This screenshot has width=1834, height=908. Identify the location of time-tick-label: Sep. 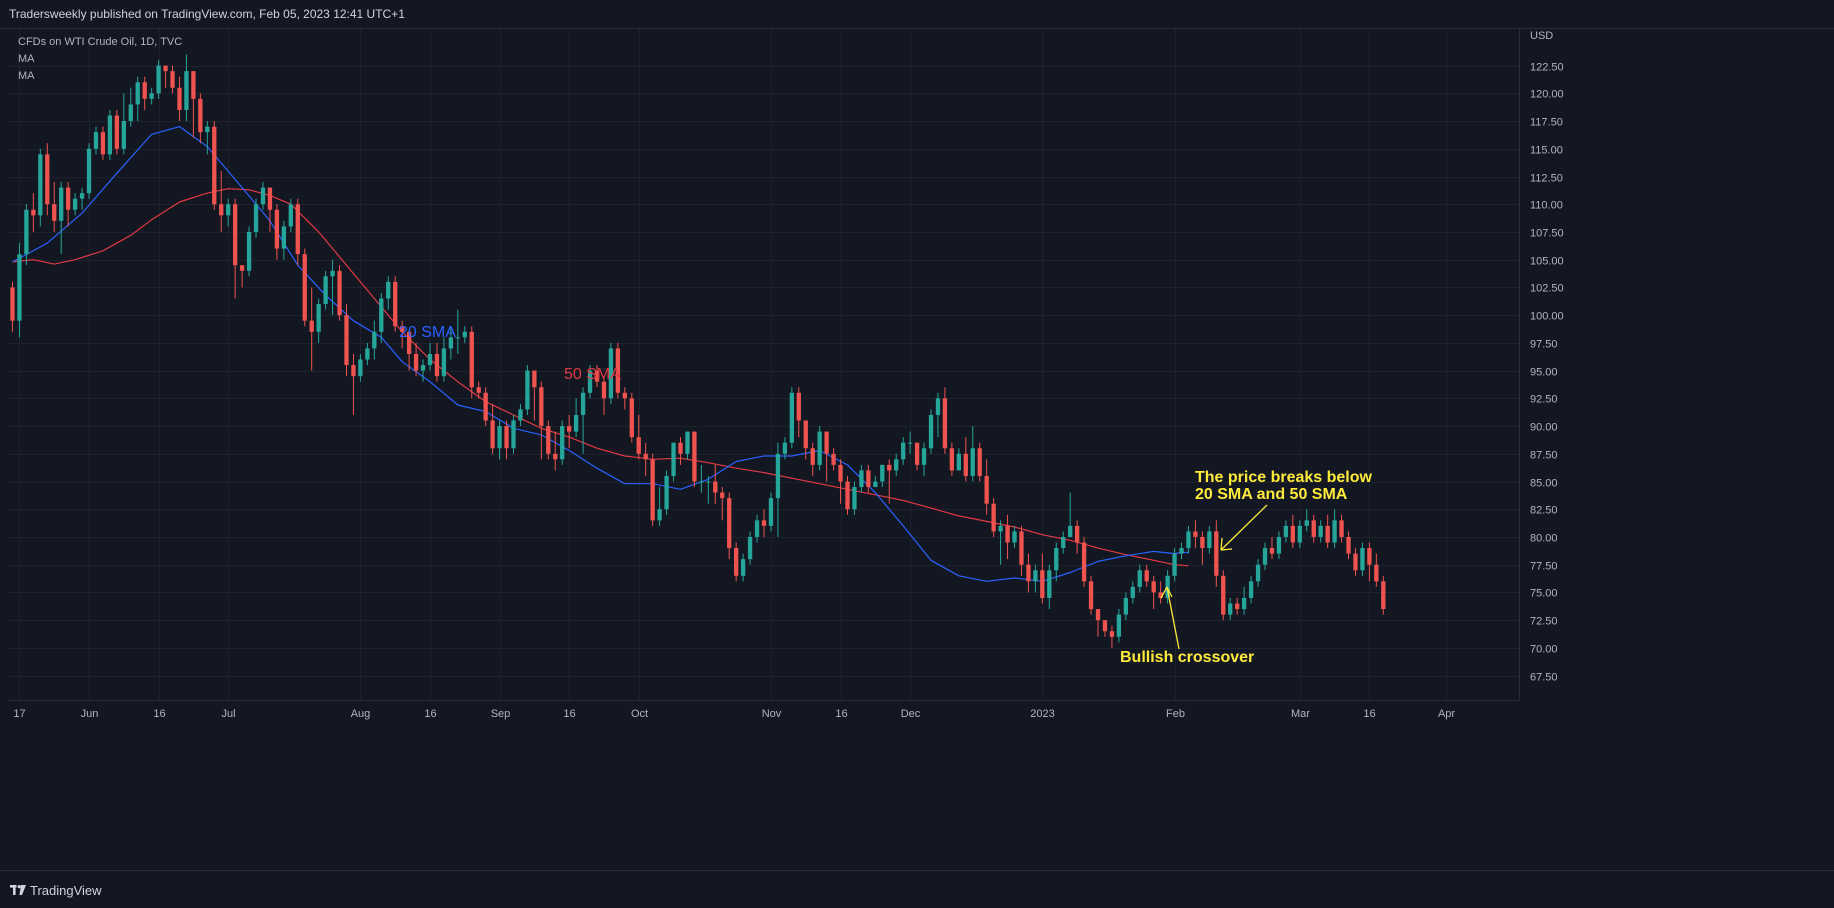
(501, 714).